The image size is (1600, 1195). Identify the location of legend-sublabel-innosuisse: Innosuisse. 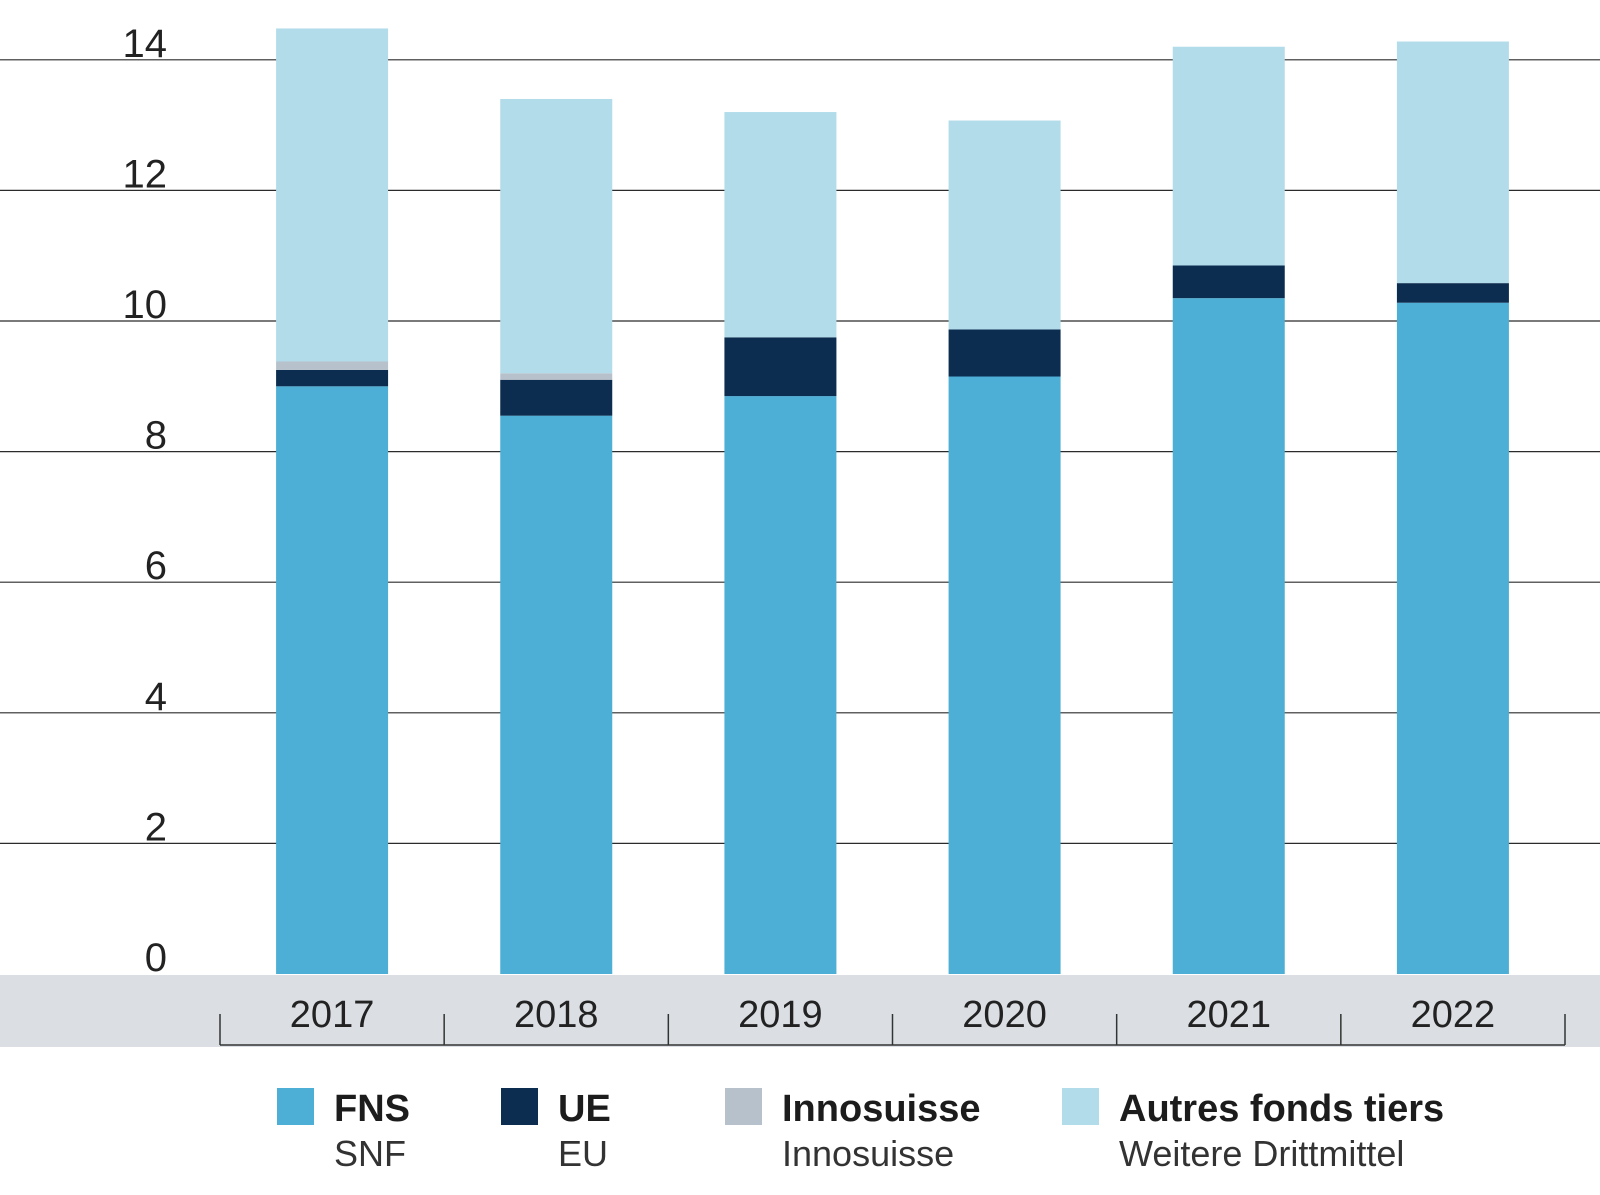
(868, 1153).